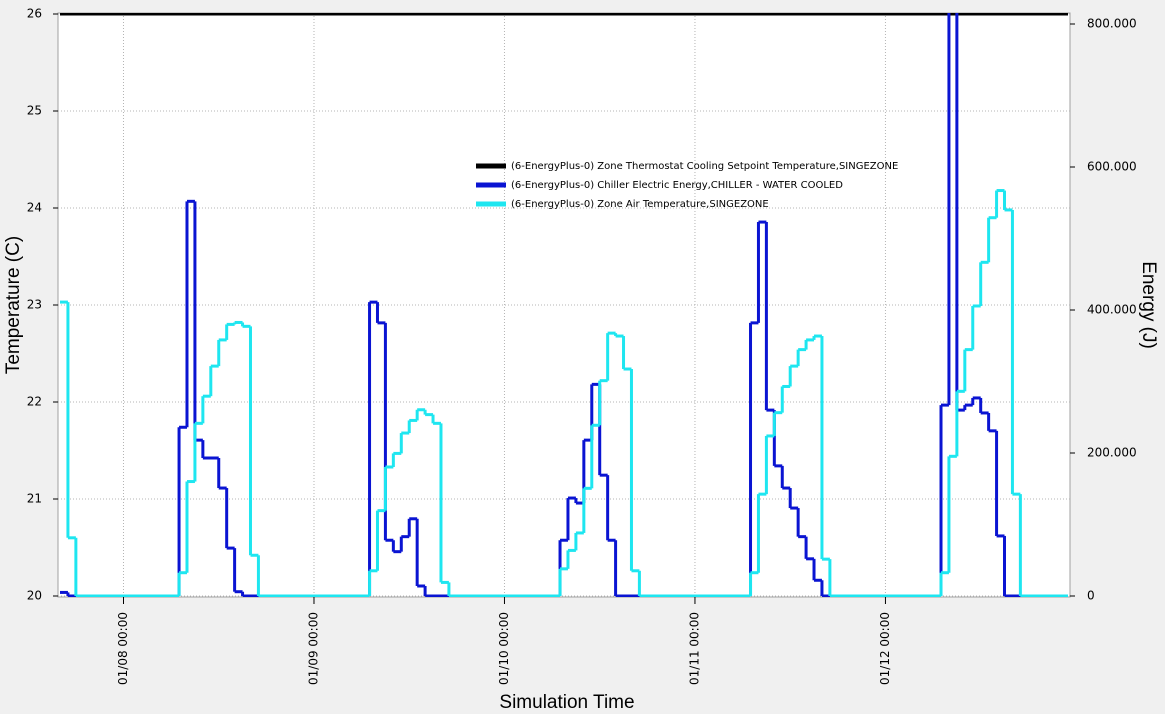 The width and height of the screenshot is (1165, 714). What do you see at coordinates (885, 648) in the screenshot?
I see `x-tick-label: 01/12 00:00` at bounding box center [885, 648].